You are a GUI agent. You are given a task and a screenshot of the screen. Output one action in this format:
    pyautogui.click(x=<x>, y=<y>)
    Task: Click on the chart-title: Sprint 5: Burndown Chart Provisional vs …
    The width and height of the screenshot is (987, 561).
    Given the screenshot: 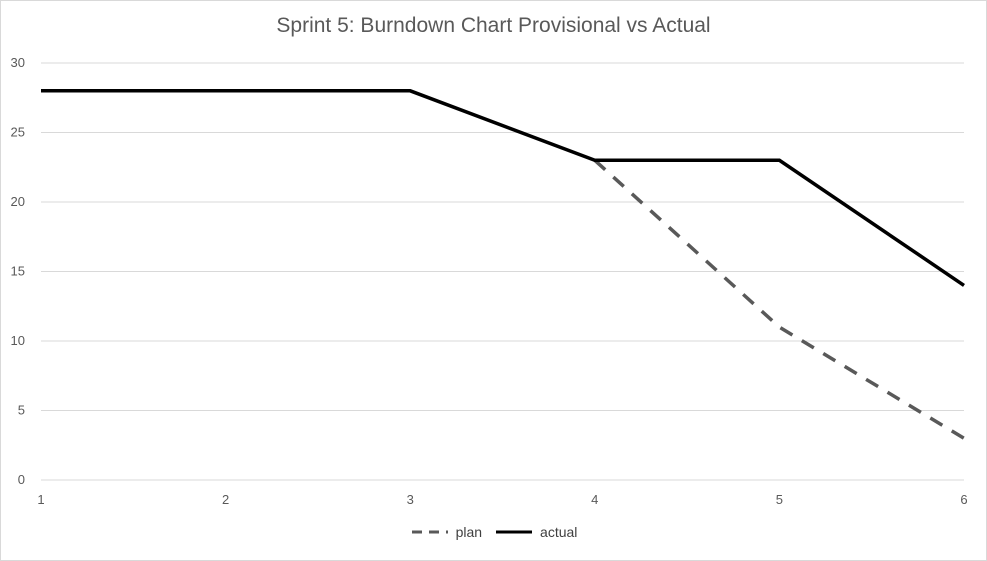 What is the action you would take?
    pyautogui.click(x=493, y=25)
    